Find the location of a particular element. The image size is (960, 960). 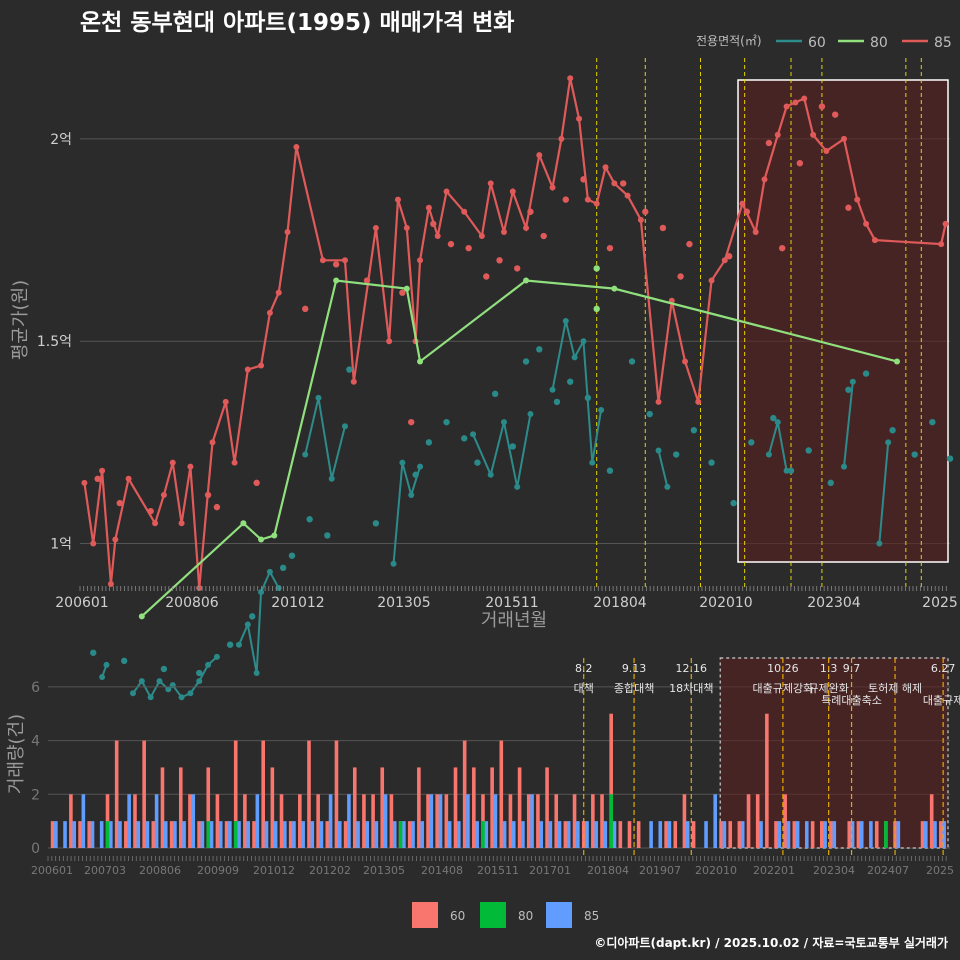

event-label: 대출규제 is located at coordinates (941, 700).